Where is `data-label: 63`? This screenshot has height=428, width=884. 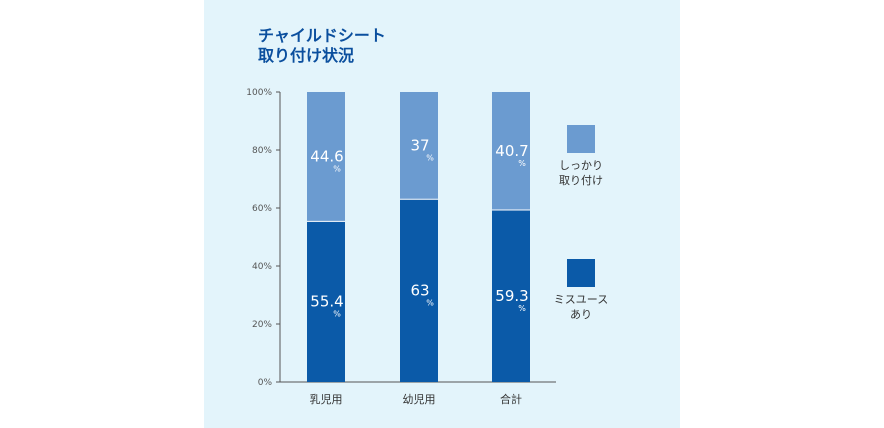
data-label: 63 is located at coordinates (419, 291).